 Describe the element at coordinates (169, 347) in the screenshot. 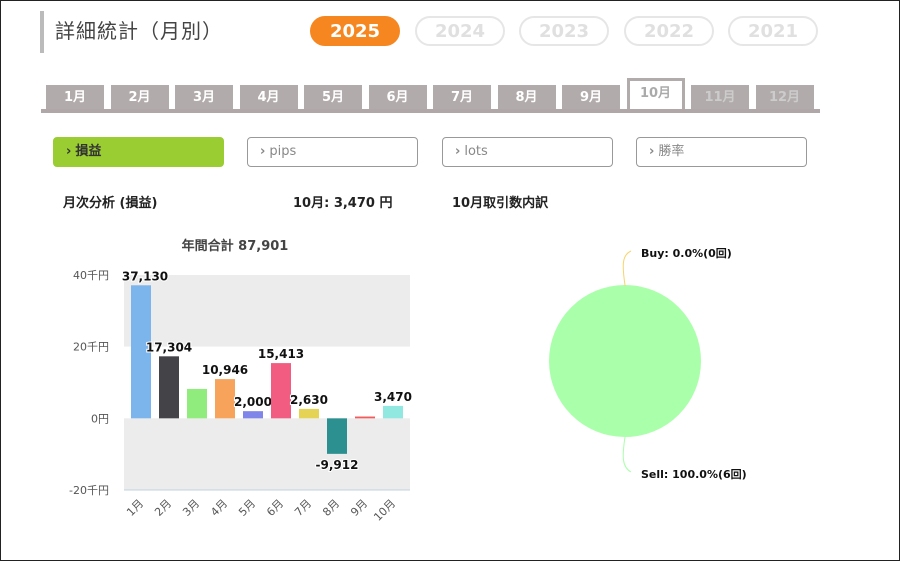

I see `bar-data-label: 17,304` at that location.